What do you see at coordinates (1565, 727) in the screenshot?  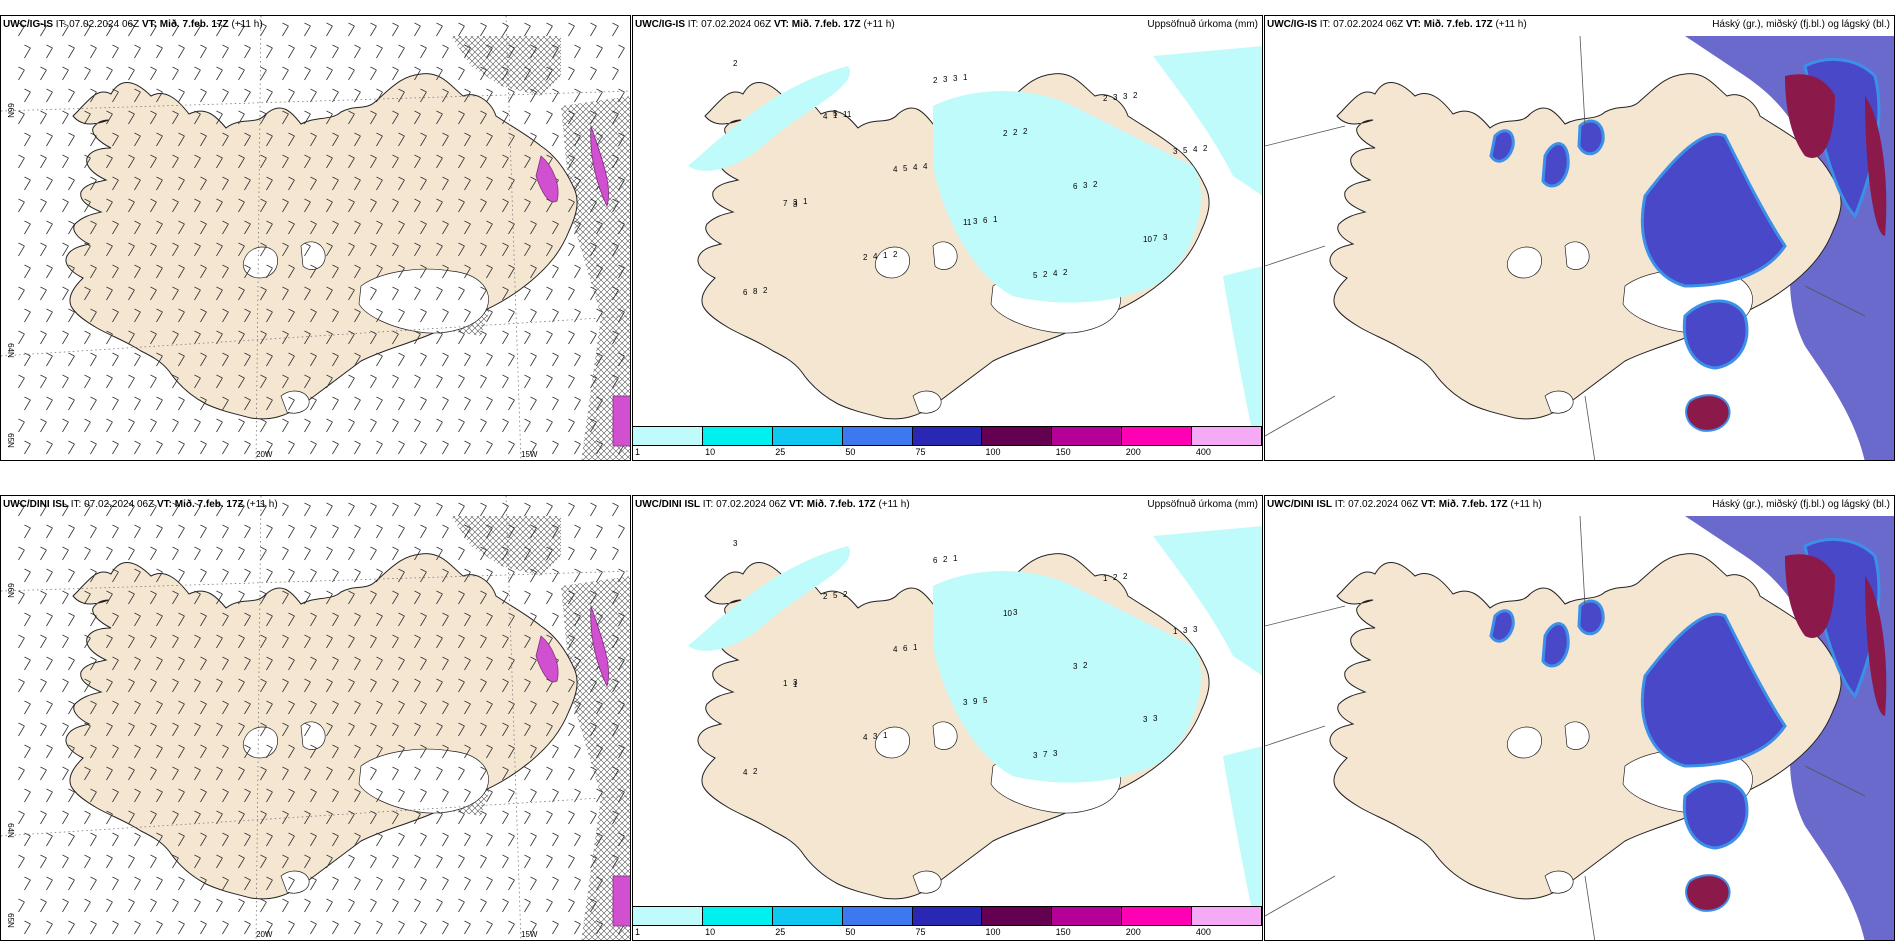 I see `graticule` at bounding box center [1565, 727].